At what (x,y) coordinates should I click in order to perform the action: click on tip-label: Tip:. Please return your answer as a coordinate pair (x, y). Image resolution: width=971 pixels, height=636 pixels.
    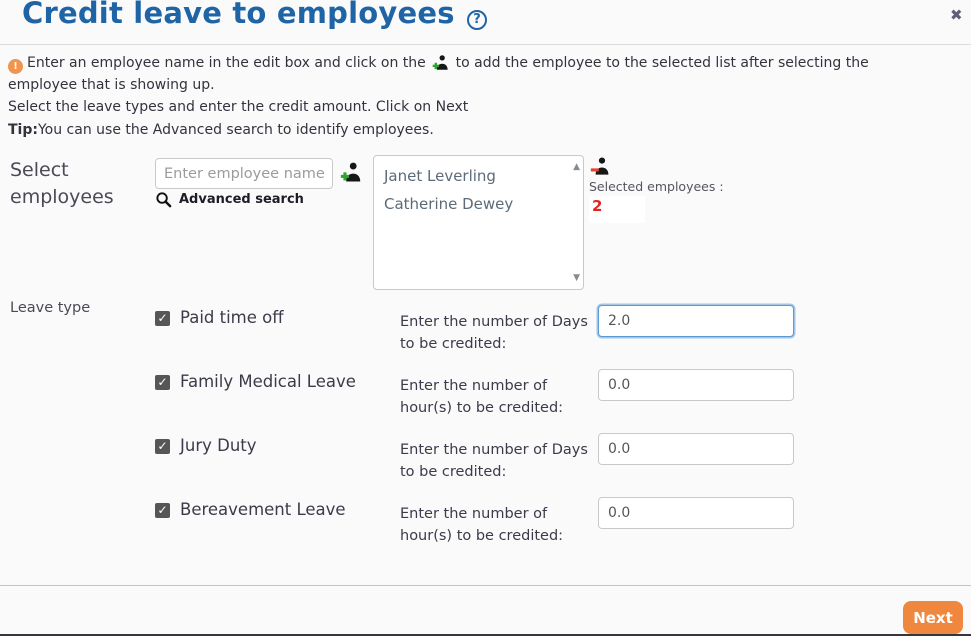
    Looking at the image, I should click on (23, 129).